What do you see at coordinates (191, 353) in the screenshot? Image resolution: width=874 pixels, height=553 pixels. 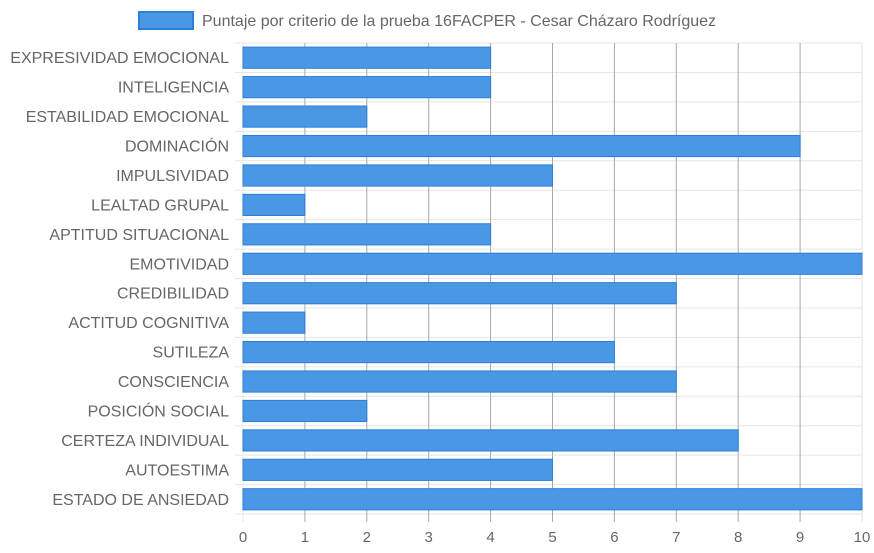 I see `category-label: SUTILEZA` at bounding box center [191, 353].